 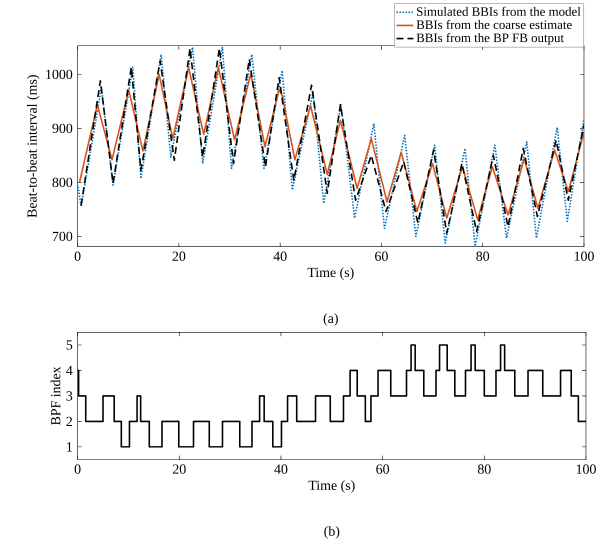 I want to click on y-tick-label: 1, so click(x=69, y=447).